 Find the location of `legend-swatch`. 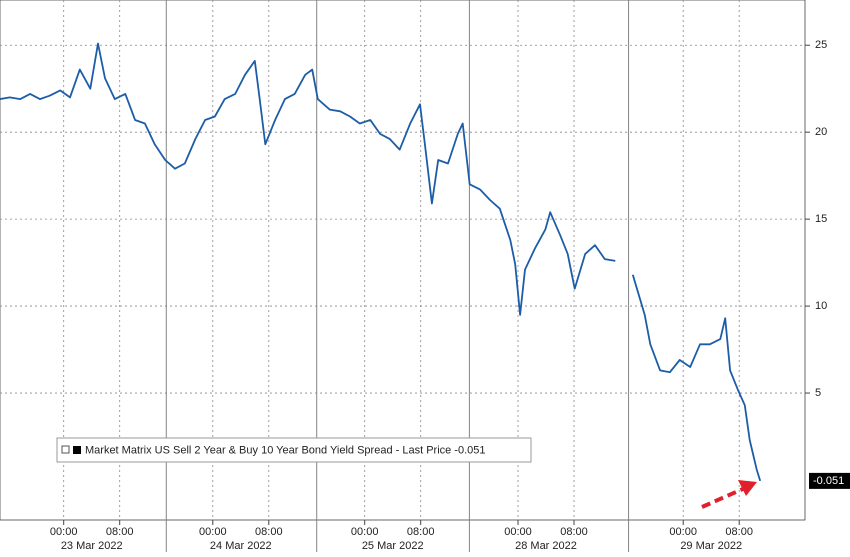

legend-swatch is located at coordinates (77, 450).